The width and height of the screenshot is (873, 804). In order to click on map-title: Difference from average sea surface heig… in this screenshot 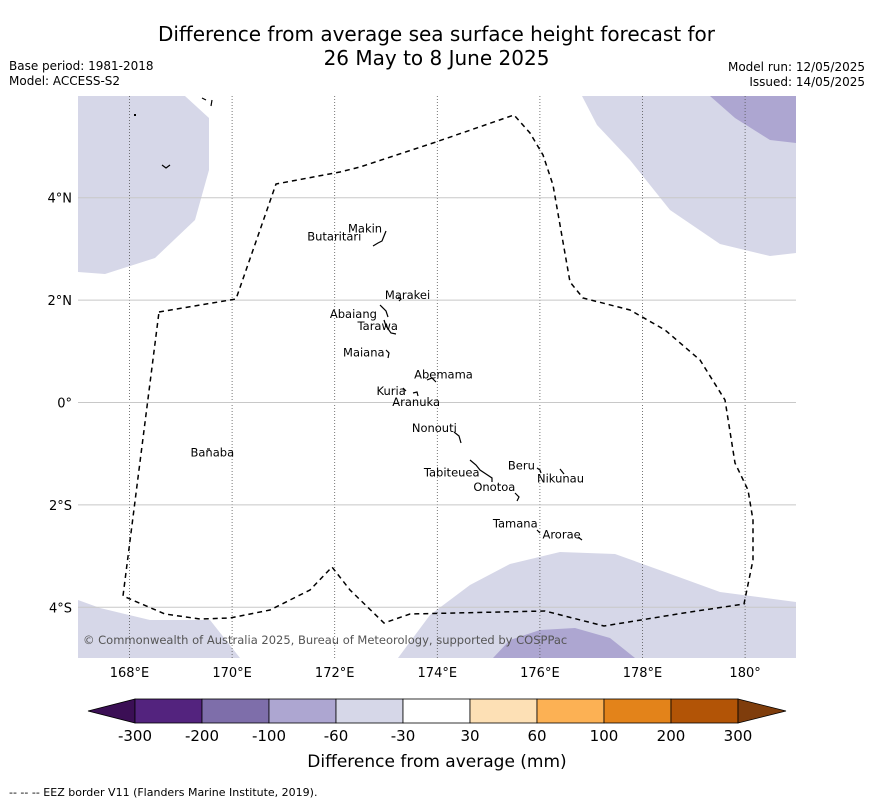, I will do `click(436, 46)`.